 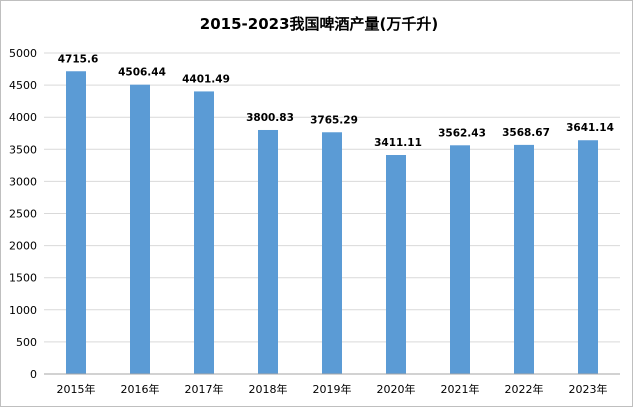 What do you see at coordinates (23, 310) in the screenshot?
I see `y-tick-label: 1000` at bounding box center [23, 310].